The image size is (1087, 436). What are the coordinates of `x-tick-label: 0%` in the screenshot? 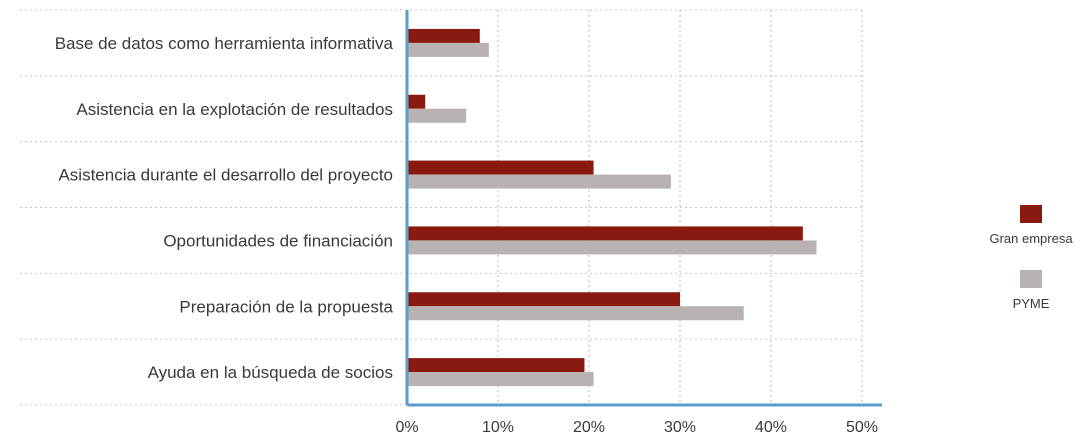 It's located at (406, 427).